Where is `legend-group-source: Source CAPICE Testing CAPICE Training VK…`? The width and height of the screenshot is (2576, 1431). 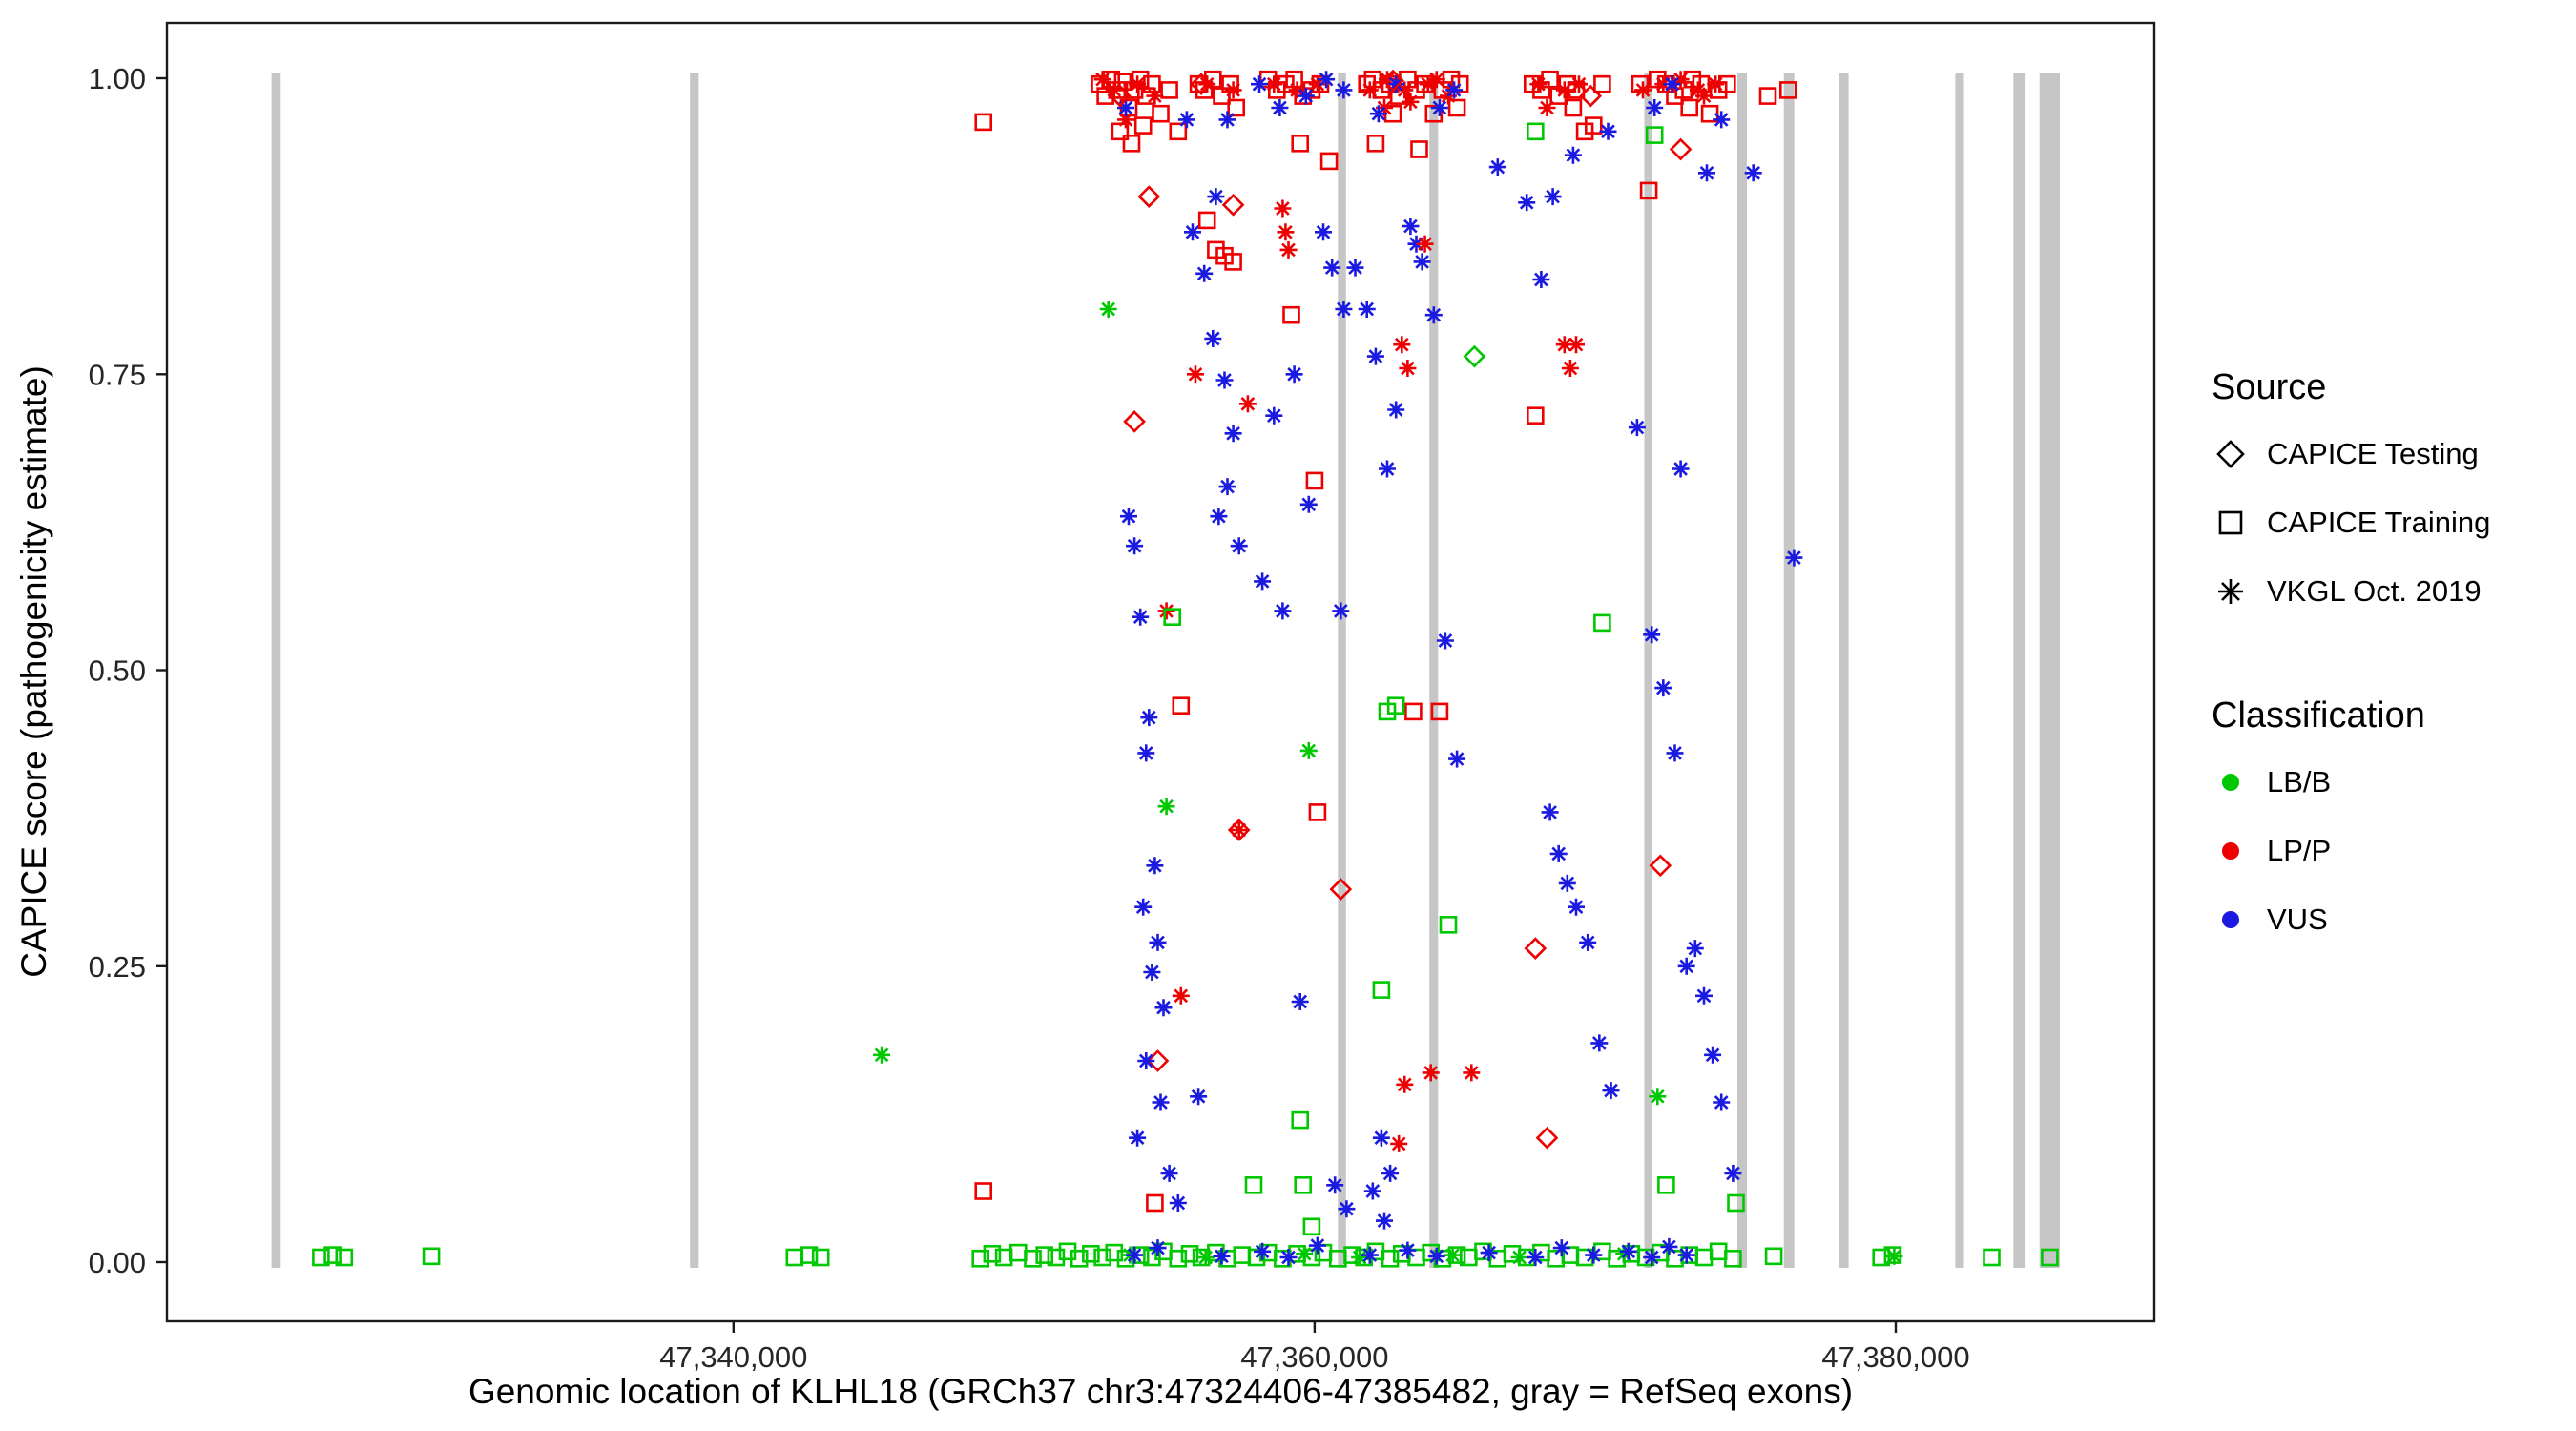
legend-group-source: Source CAPICE Testing CAPICE Training VK… is located at coordinates (2393, 489).